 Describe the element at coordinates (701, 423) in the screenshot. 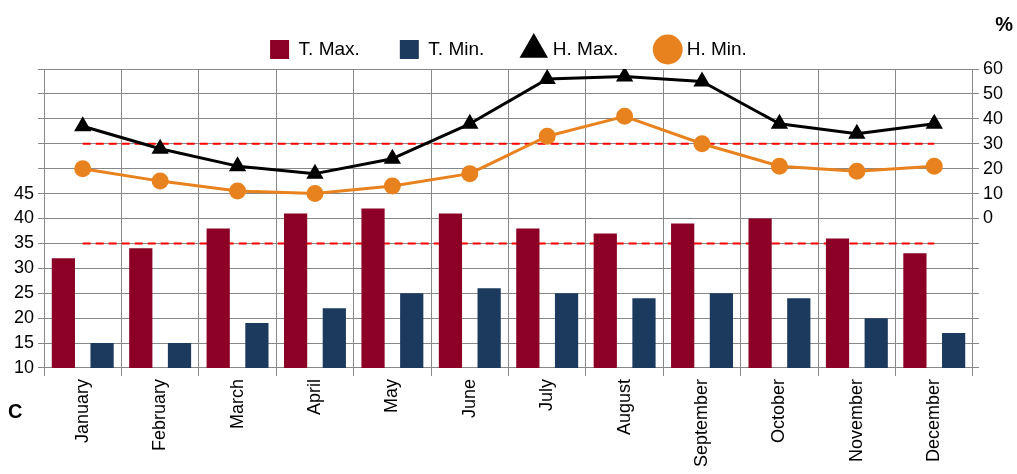

I see `x-tick-label: September` at that location.